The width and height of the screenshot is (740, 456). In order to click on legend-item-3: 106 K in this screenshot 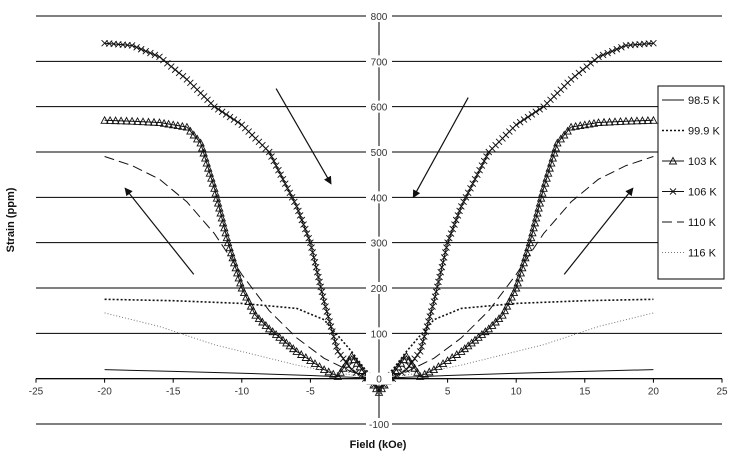, I will do `click(689, 193)`.